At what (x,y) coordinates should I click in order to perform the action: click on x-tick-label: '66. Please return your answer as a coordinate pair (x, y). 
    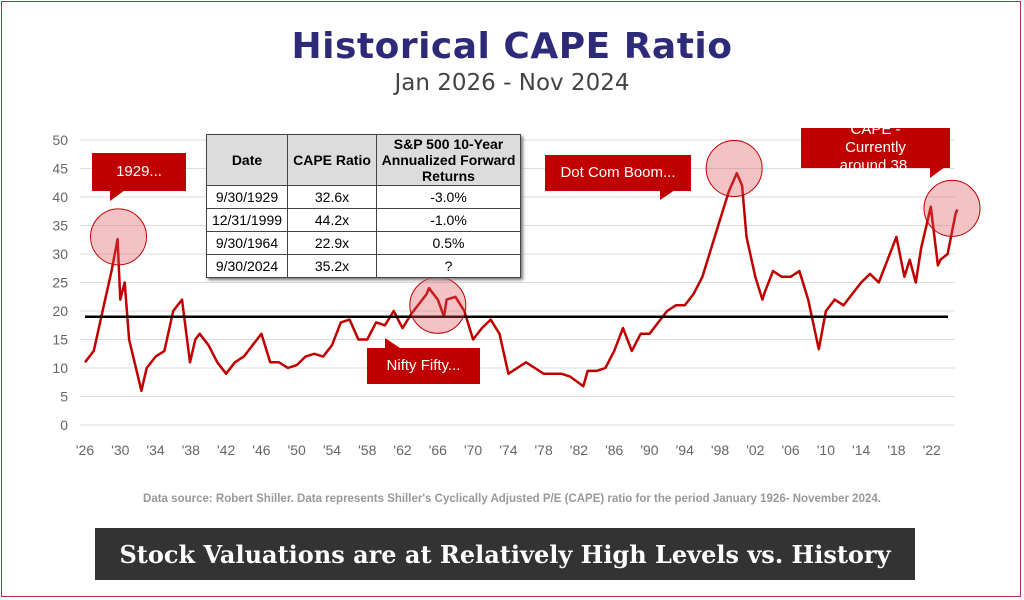
    Looking at the image, I should click on (438, 450).